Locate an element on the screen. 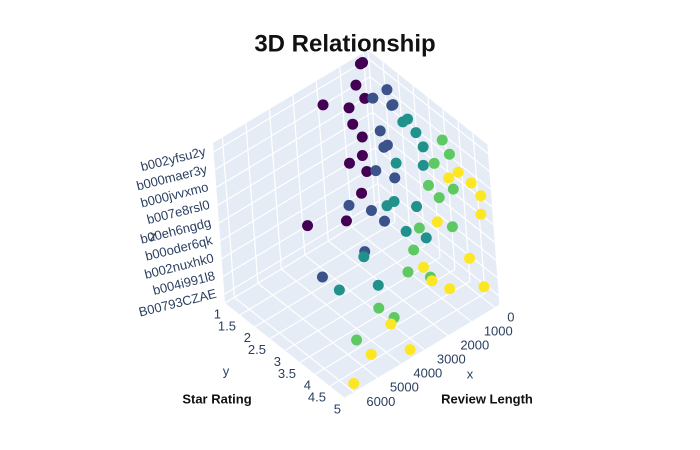  y-tick-label: 3 is located at coordinates (277, 361).